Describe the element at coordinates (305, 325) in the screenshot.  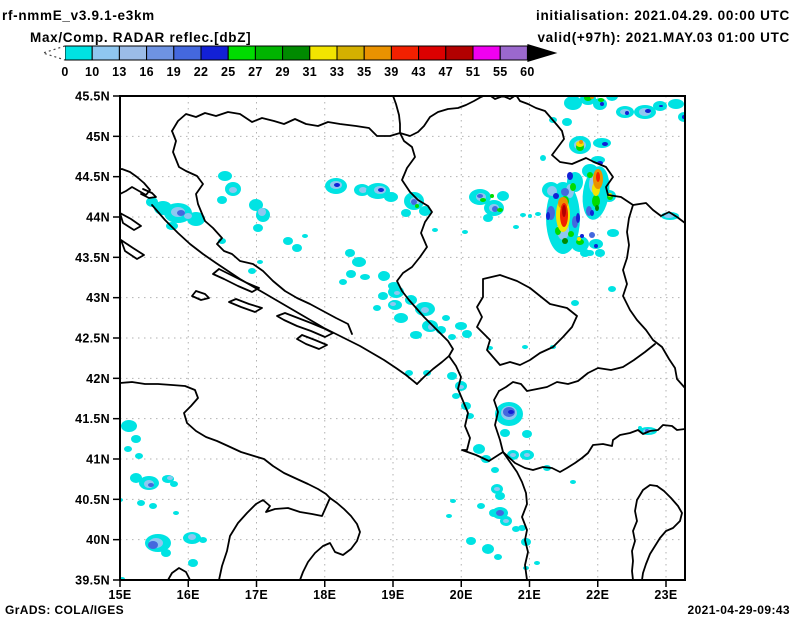
I see `border-island-peljesac` at that location.